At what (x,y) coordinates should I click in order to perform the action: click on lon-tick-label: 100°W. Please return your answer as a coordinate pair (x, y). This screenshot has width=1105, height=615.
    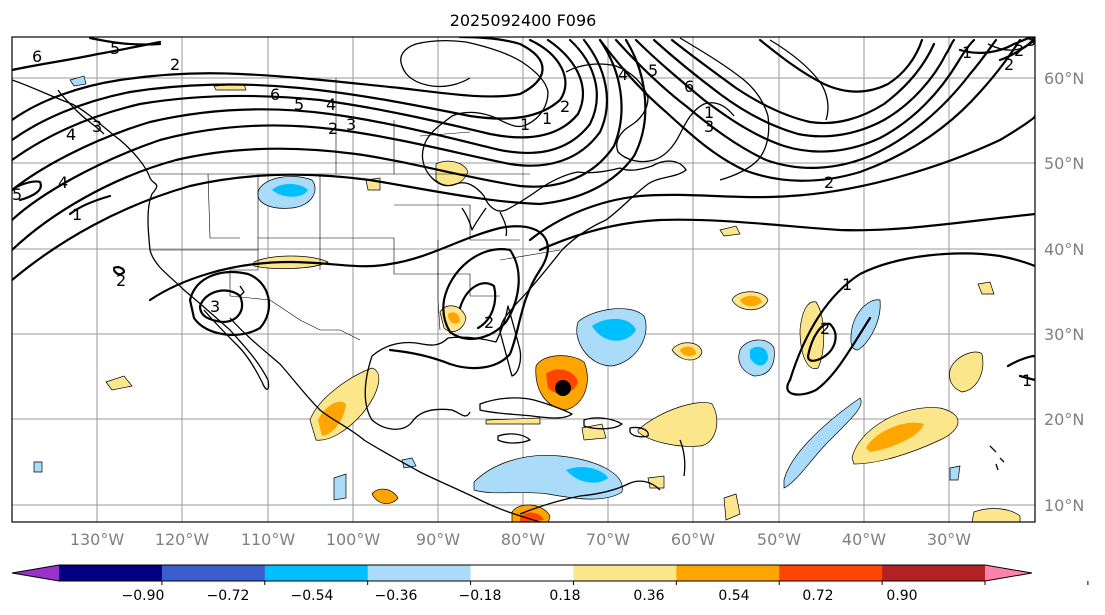
    Looking at the image, I should click on (353, 539).